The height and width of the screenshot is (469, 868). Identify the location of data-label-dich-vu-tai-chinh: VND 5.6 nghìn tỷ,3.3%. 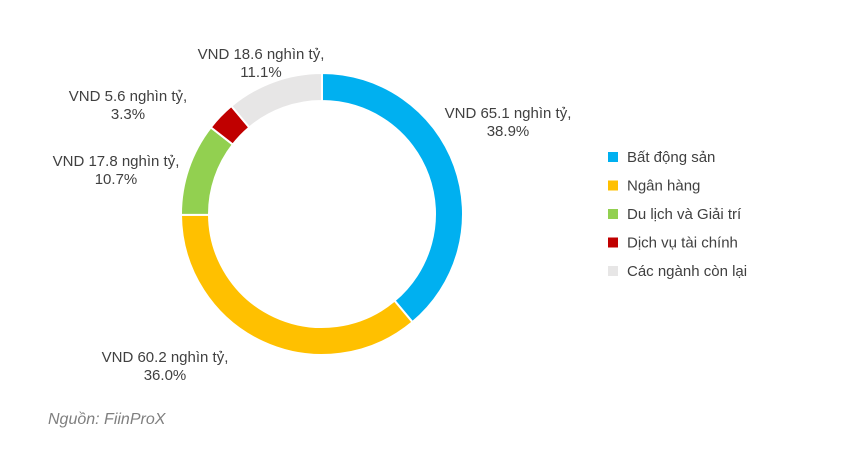
(128, 105).